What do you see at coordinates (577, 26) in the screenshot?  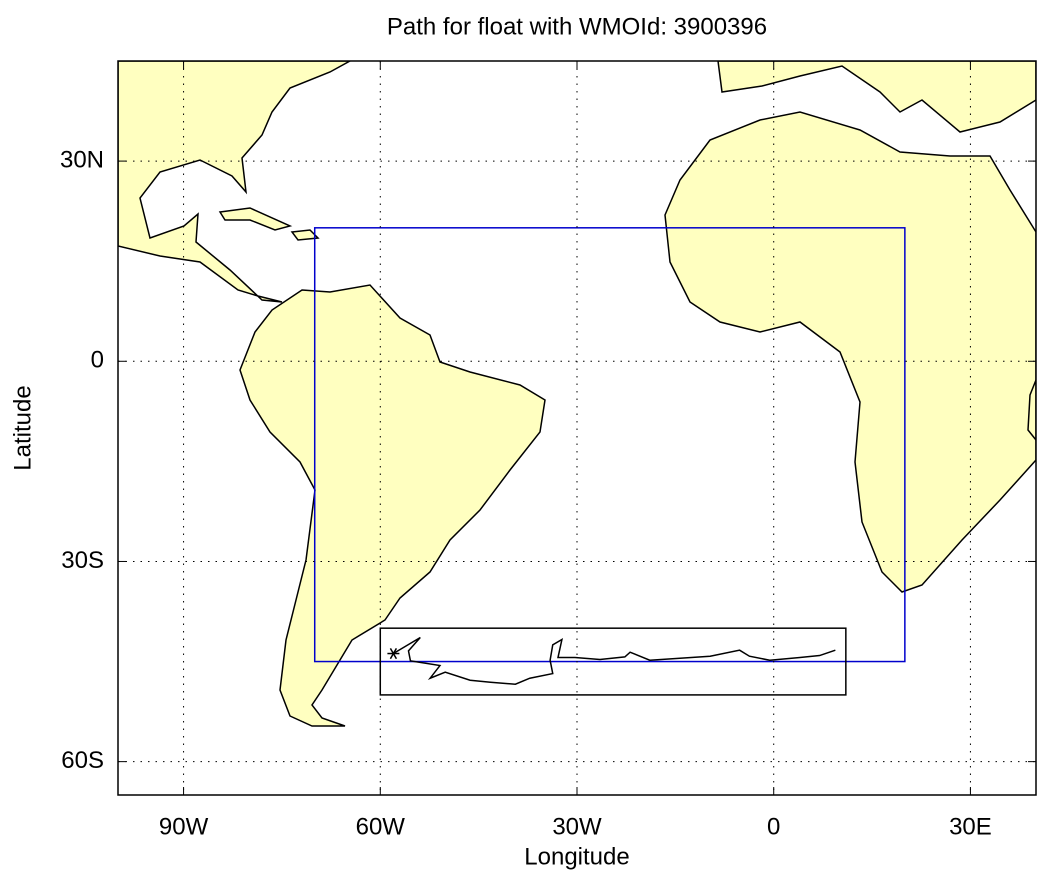 I see `chart-title: Path for float with WMOId: 3900396` at bounding box center [577, 26].